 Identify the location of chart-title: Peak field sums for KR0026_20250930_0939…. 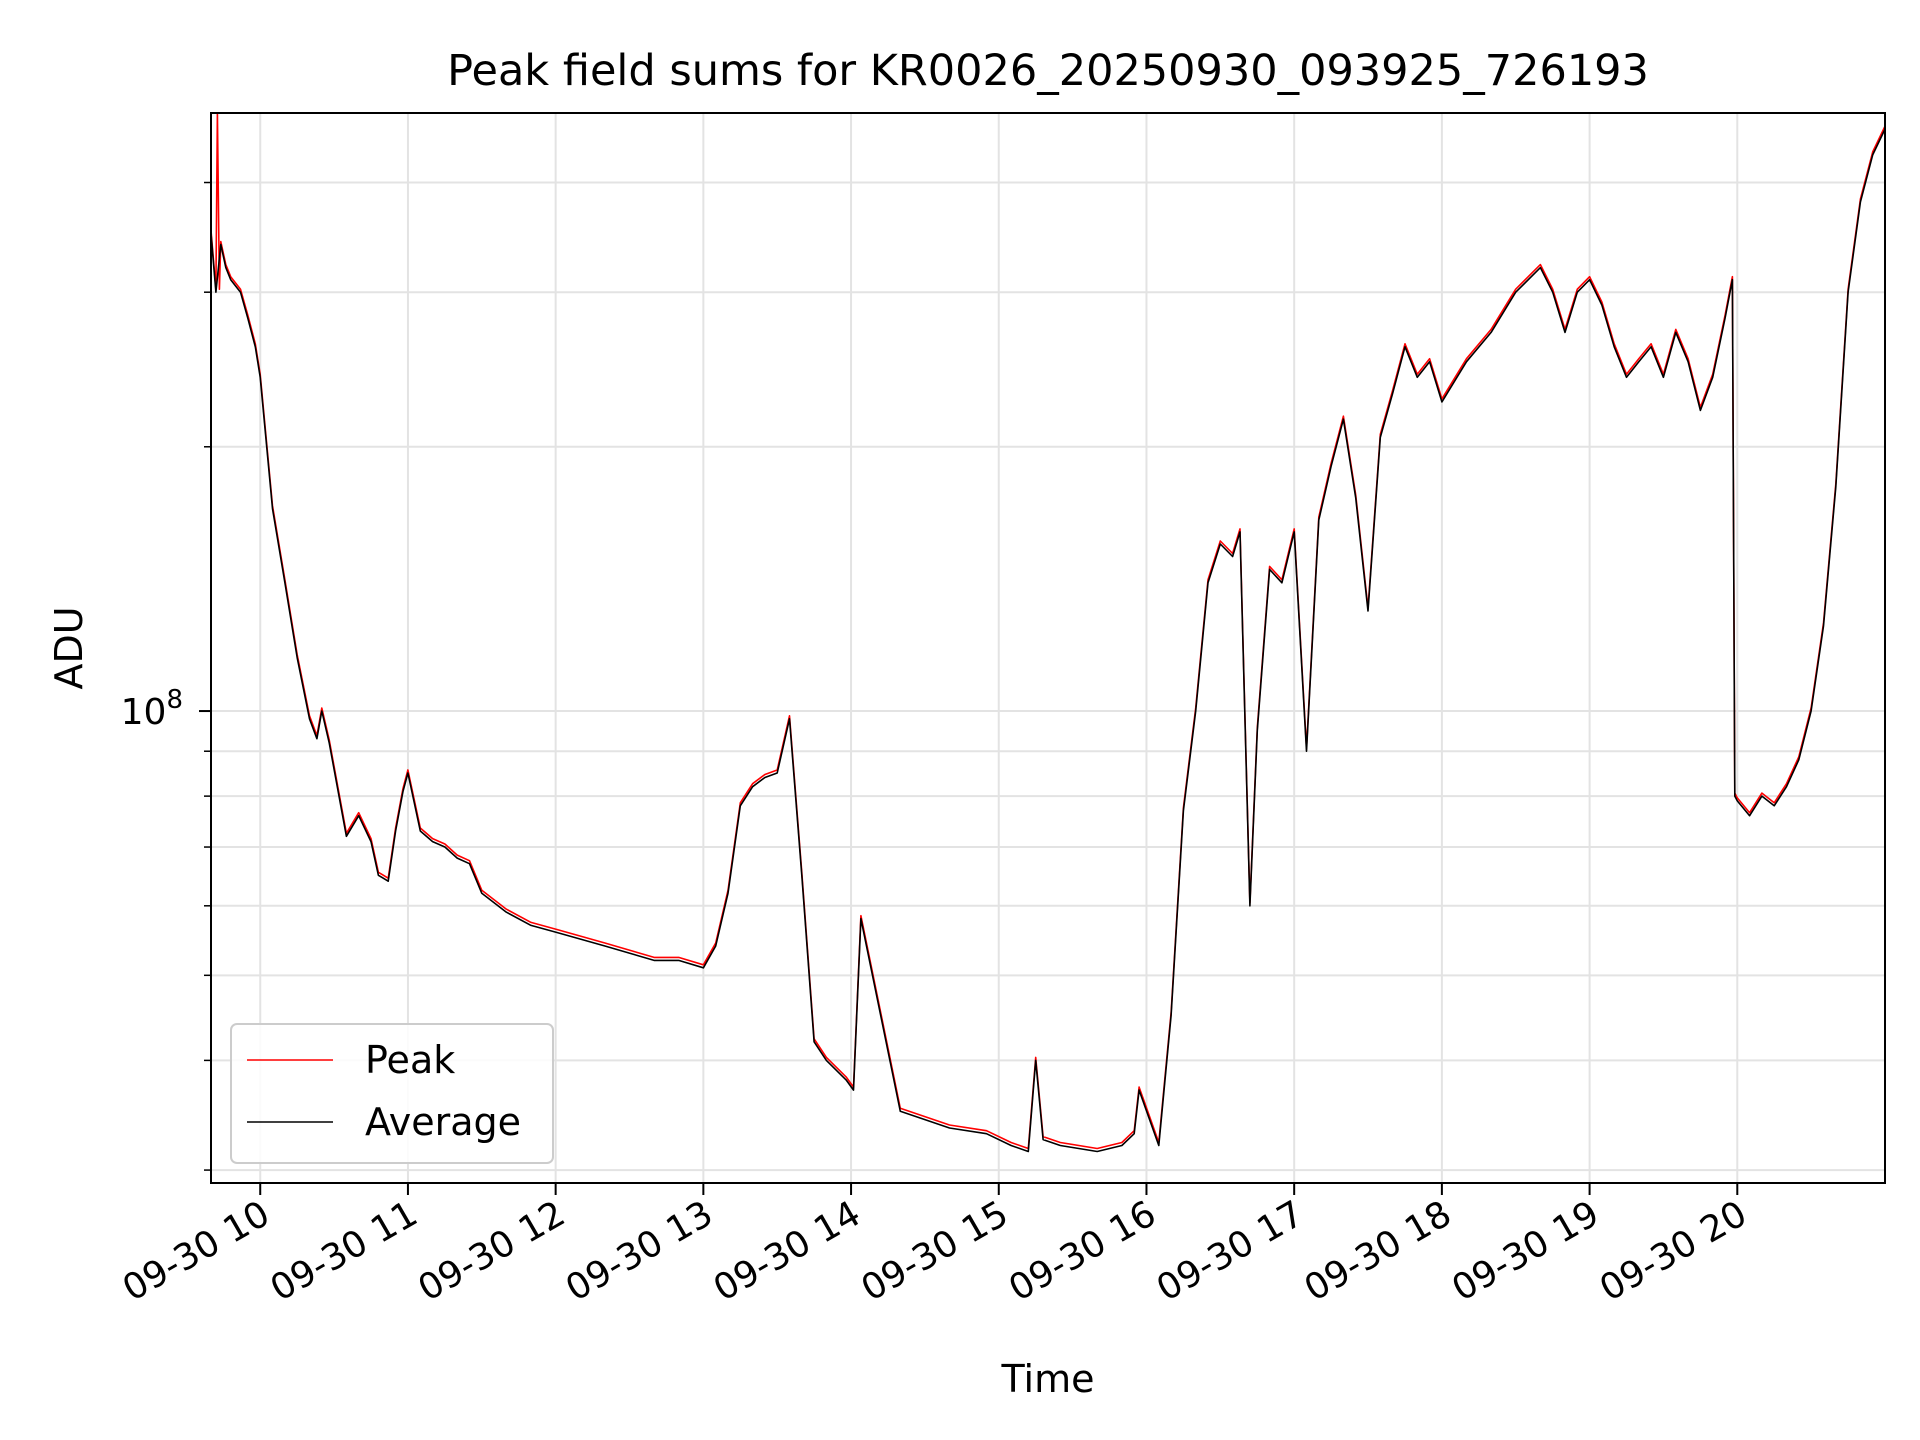
(1048, 71).